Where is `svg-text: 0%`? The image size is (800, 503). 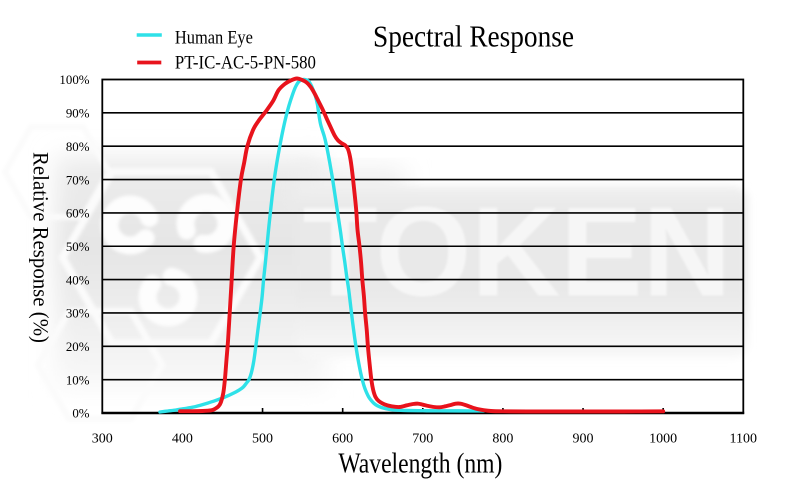 svg-text: 0% is located at coordinates (80, 414).